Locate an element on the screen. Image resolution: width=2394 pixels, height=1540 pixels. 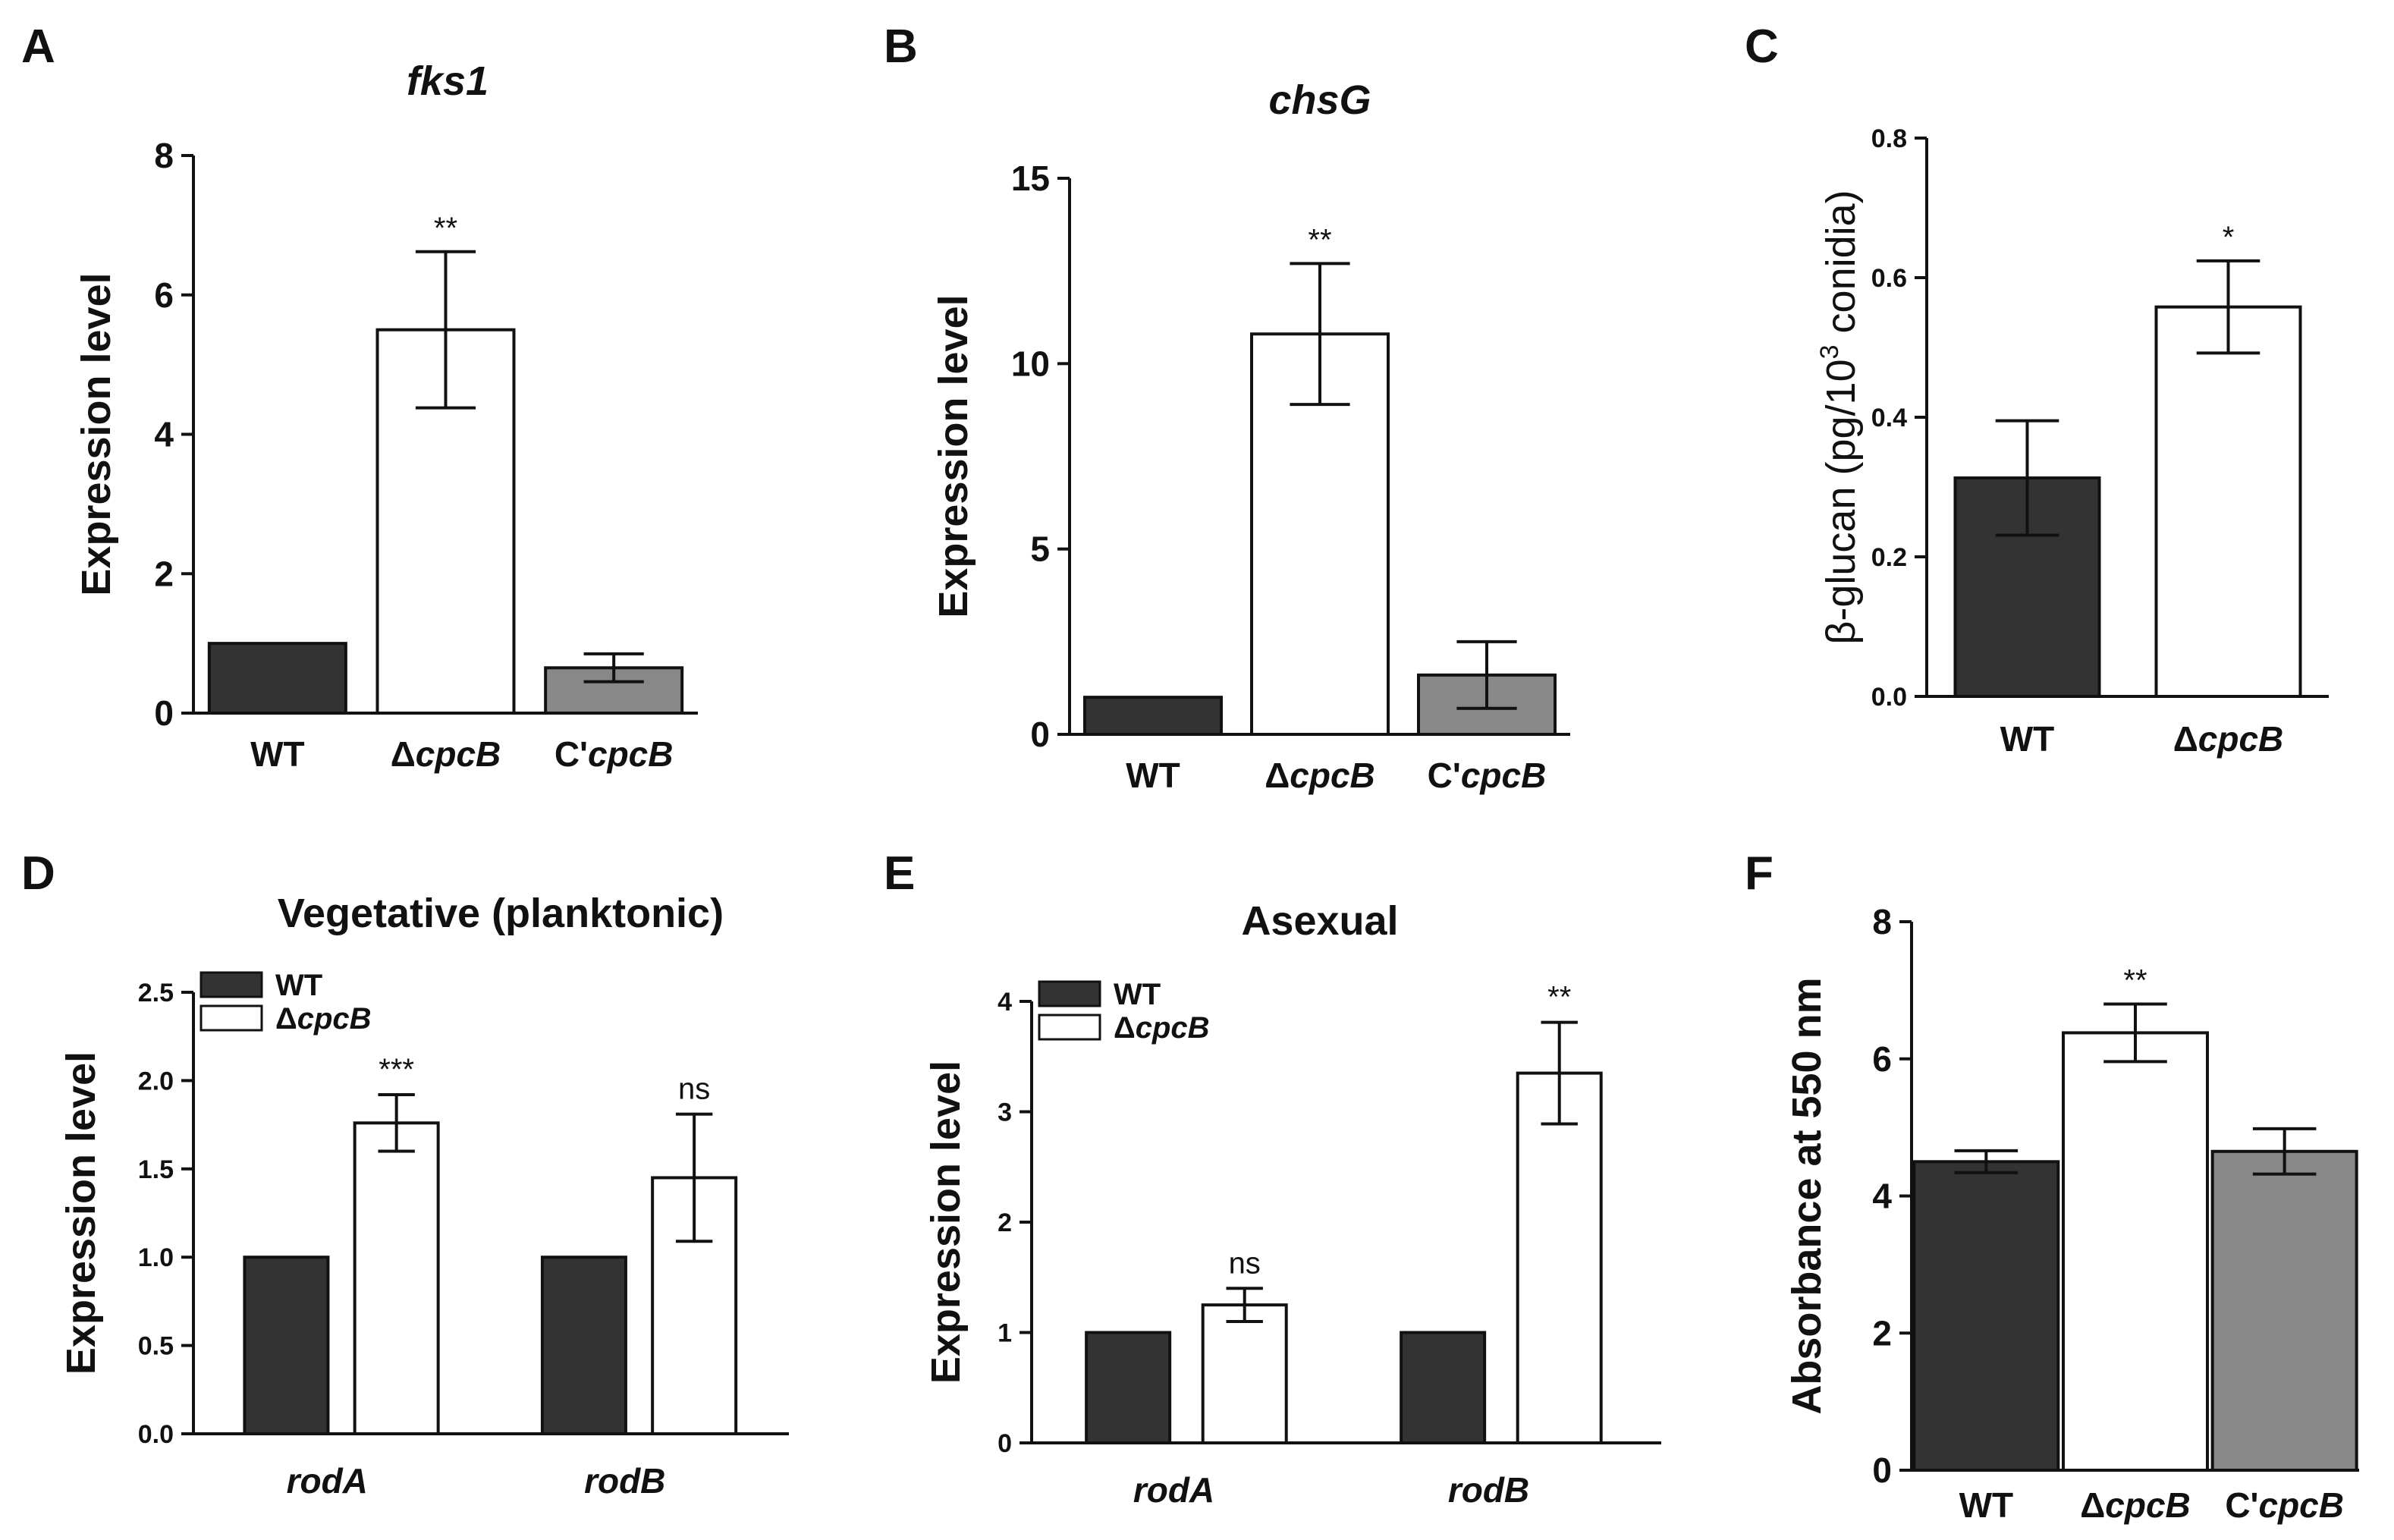
y-tick-label: 2.5 is located at coordinates (156, 993).